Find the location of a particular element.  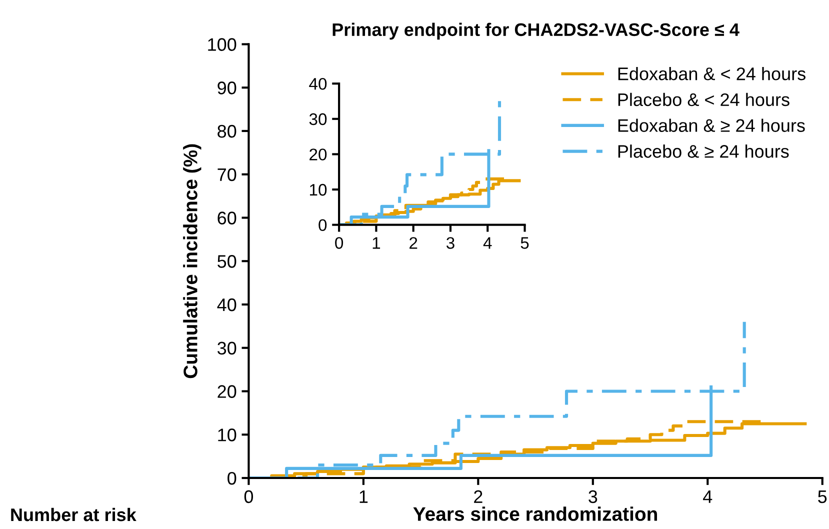

x-axis-title: Years since randomization is located at coordinates (535, 513).